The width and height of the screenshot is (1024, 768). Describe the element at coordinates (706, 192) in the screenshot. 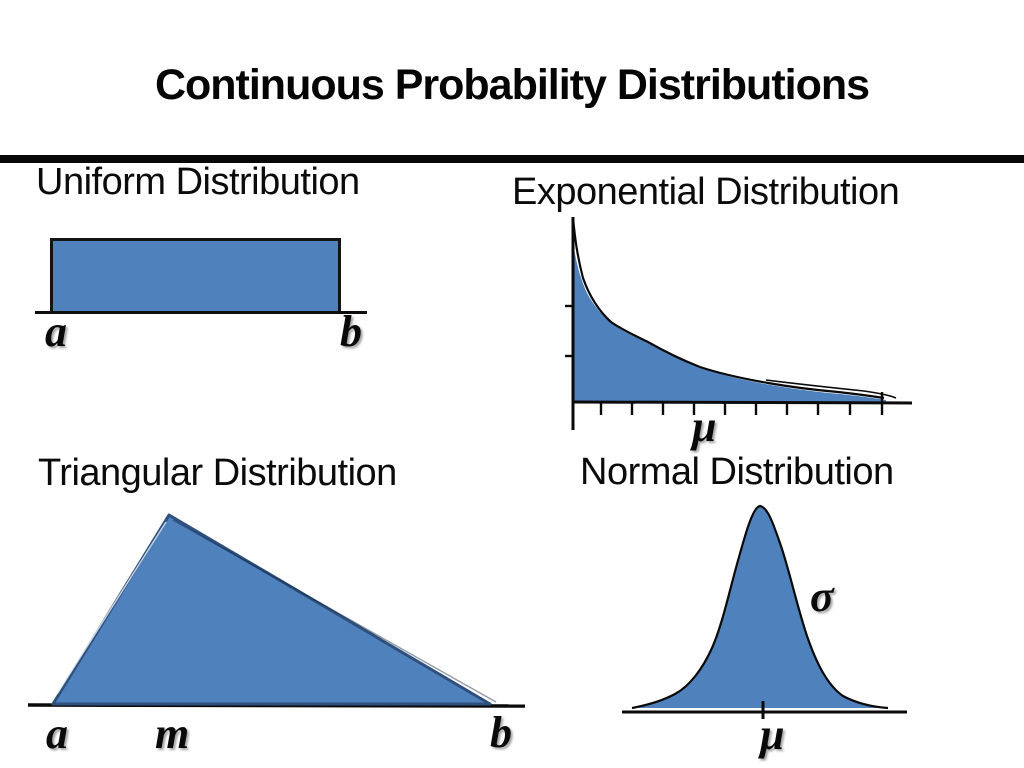

I see `exponential-heading: Exponential Distribution` at that location.